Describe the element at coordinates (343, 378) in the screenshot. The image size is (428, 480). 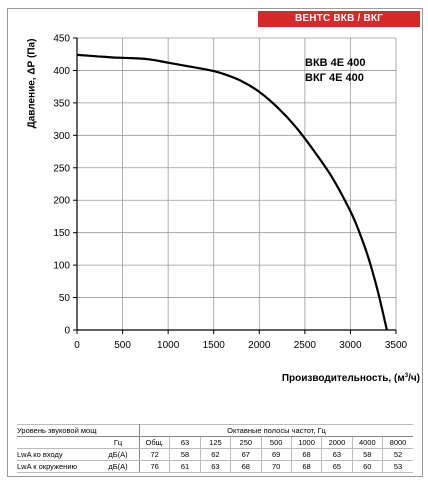
I see `x-axis-label-main: Производительность, (м` at that location.